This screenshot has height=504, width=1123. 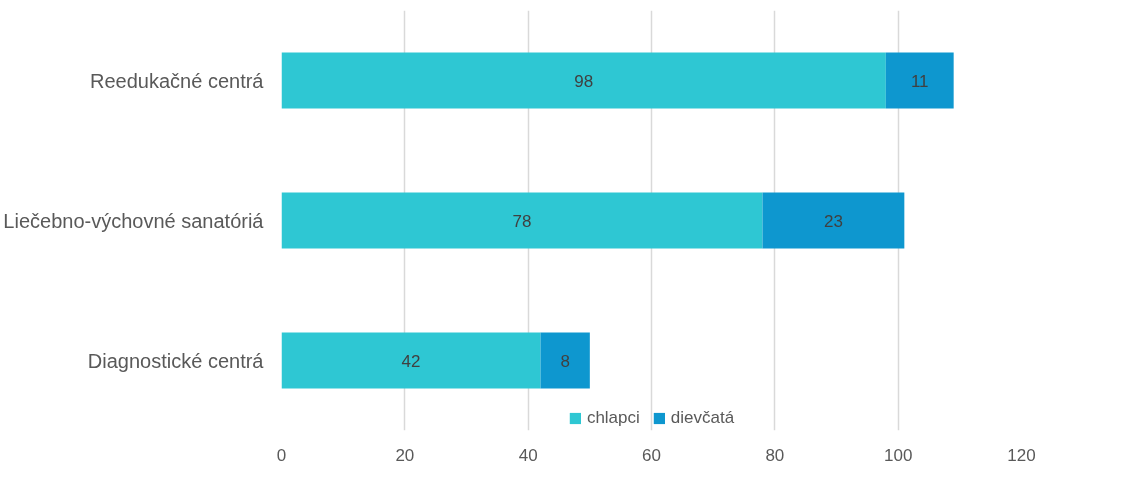 I want to click on data-label: 98, so click(x=584, y=81).